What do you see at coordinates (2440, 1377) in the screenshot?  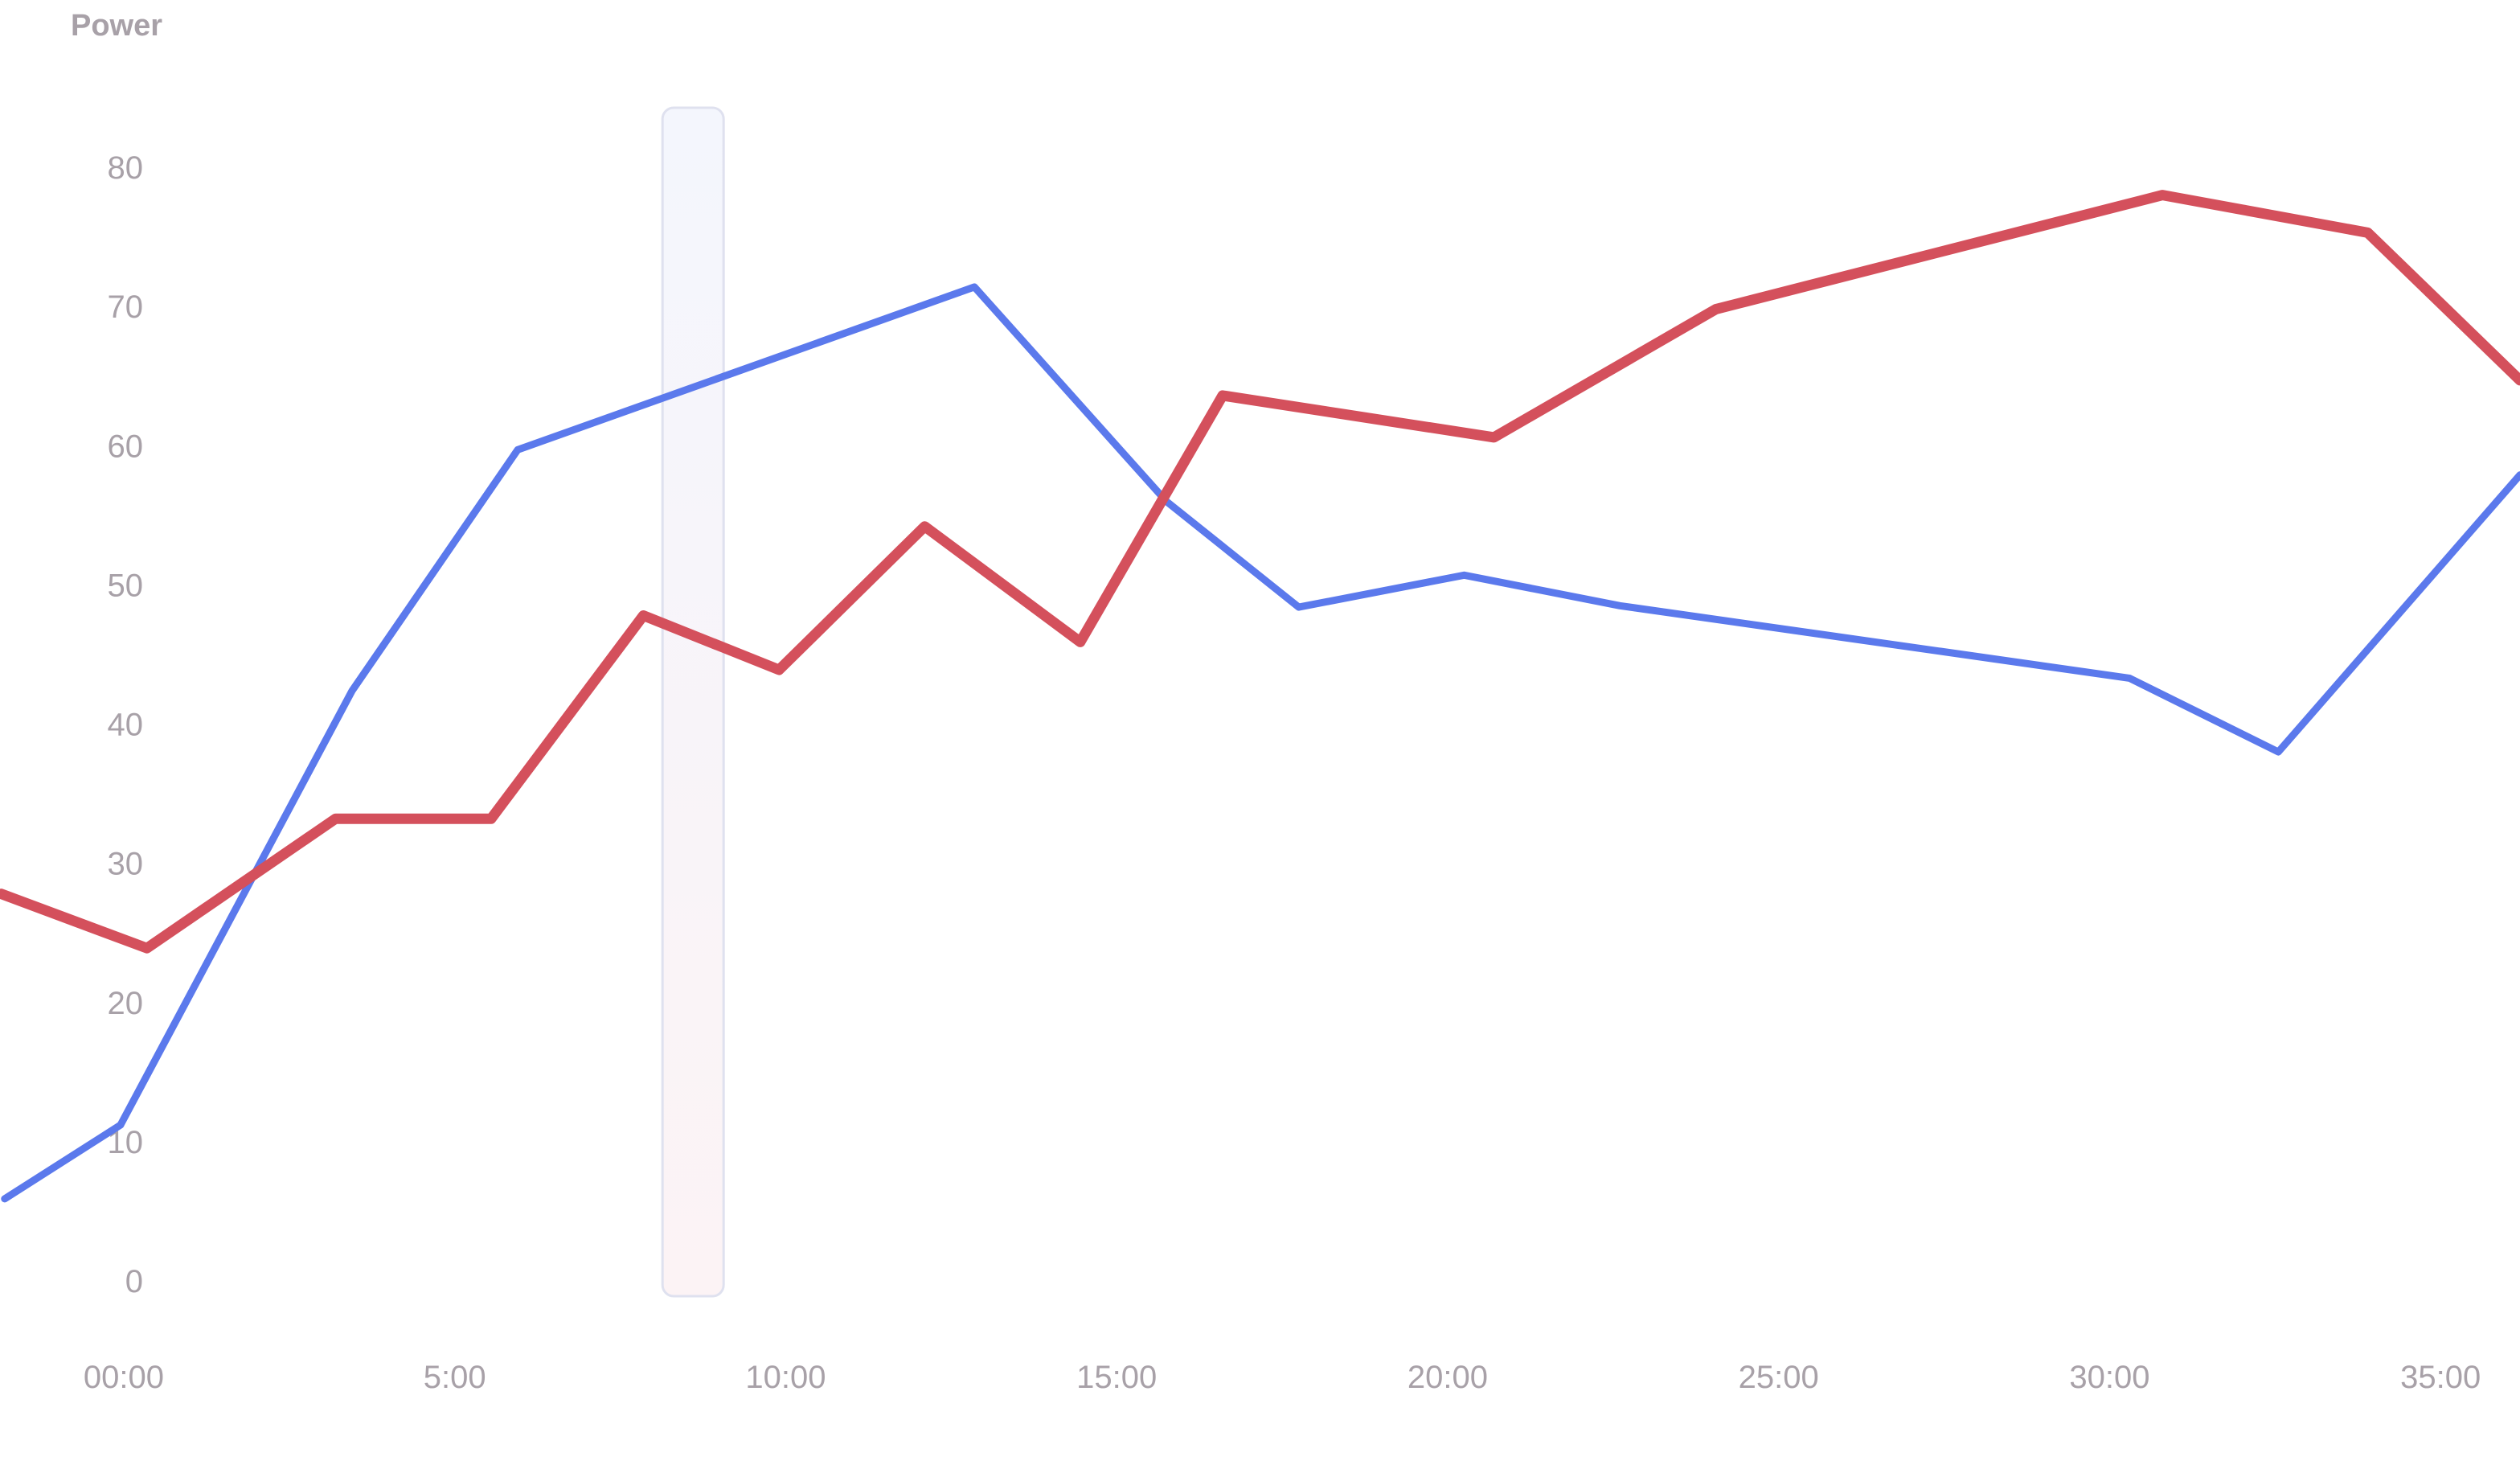 I see `x-tick-label: 35:00` at bounding box center [2440, 1377].